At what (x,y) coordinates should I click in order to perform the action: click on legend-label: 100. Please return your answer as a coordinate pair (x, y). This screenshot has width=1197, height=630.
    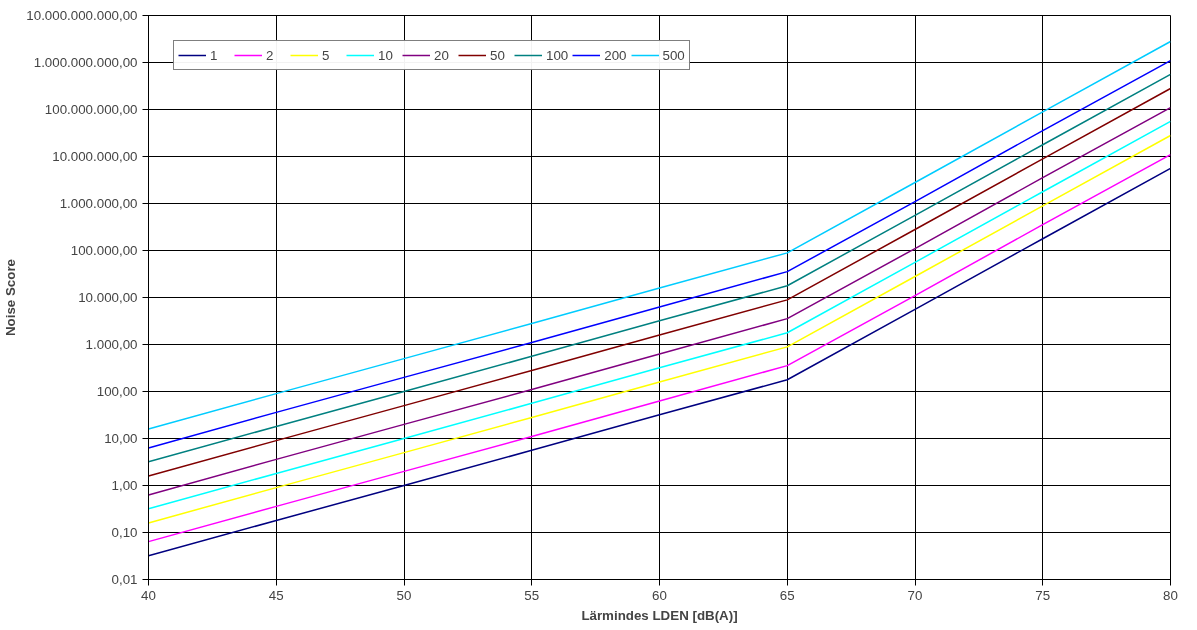
    Looking at the image, I should click on (557, 55).